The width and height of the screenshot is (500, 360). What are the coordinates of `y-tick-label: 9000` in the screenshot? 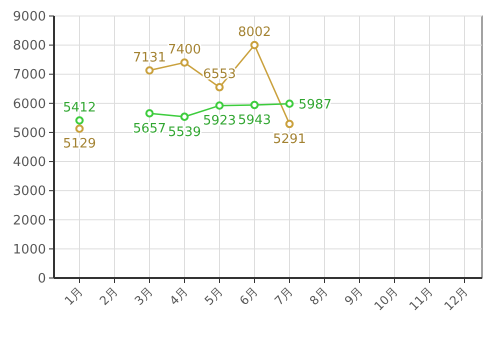 It's located at (29, 17).